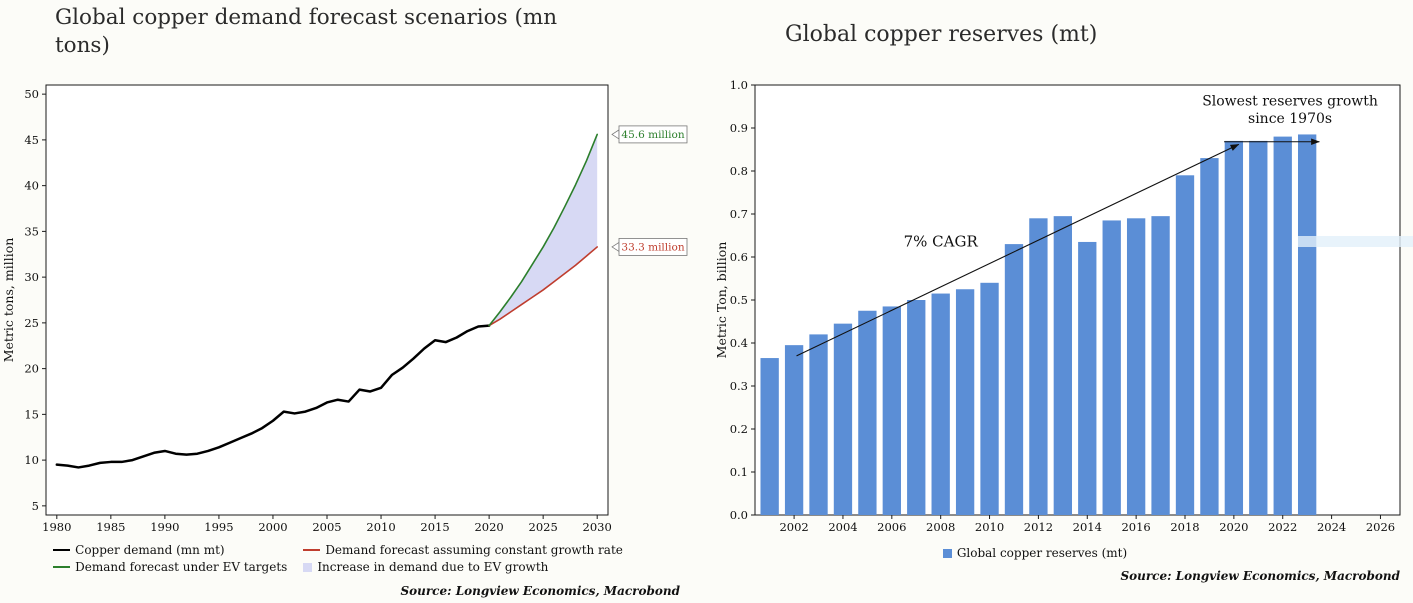  Describe the element at coordinates (1260, 576) in the screenshot. I see `reserves-chart-source: Source: Longview Economics, Macrobond` at that location.